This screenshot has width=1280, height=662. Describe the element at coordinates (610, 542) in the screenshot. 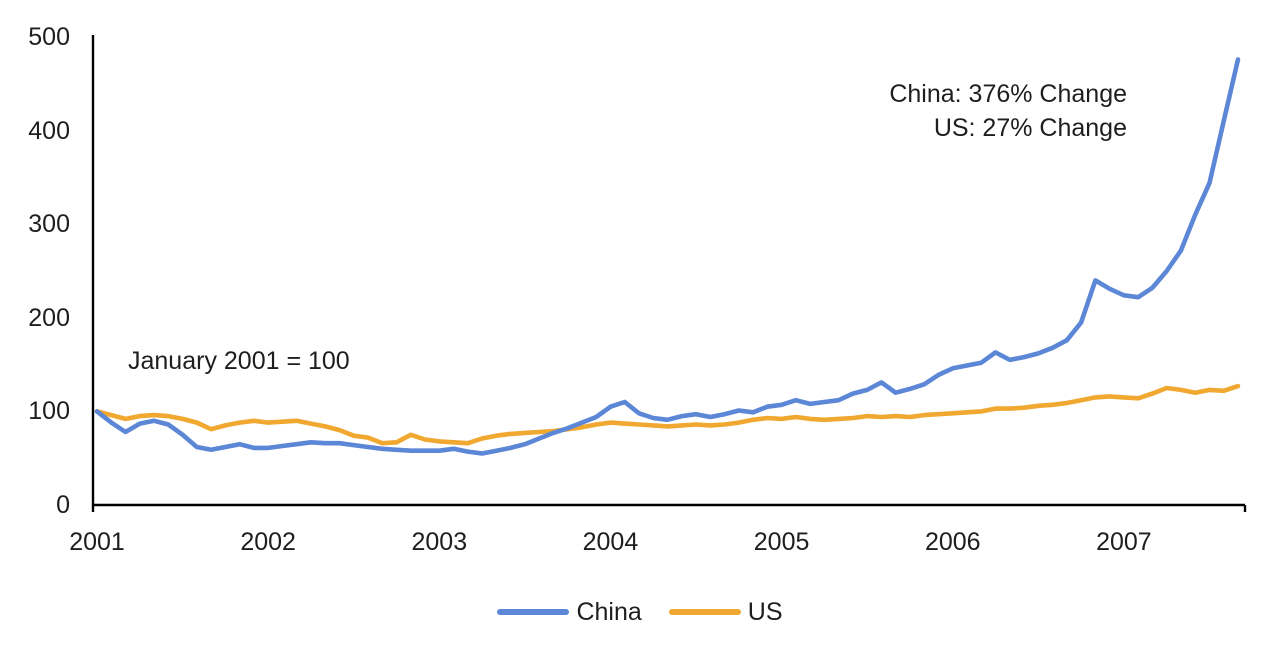

I see `x-tick-label: 2004` at that location.